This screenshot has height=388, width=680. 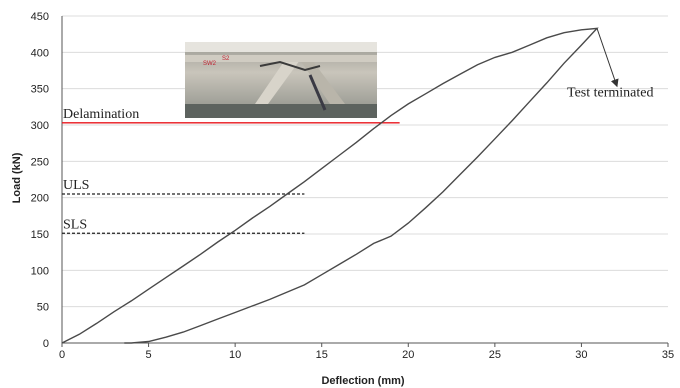 I want to click on svg-text: SW2, so click(x=210, y=64).